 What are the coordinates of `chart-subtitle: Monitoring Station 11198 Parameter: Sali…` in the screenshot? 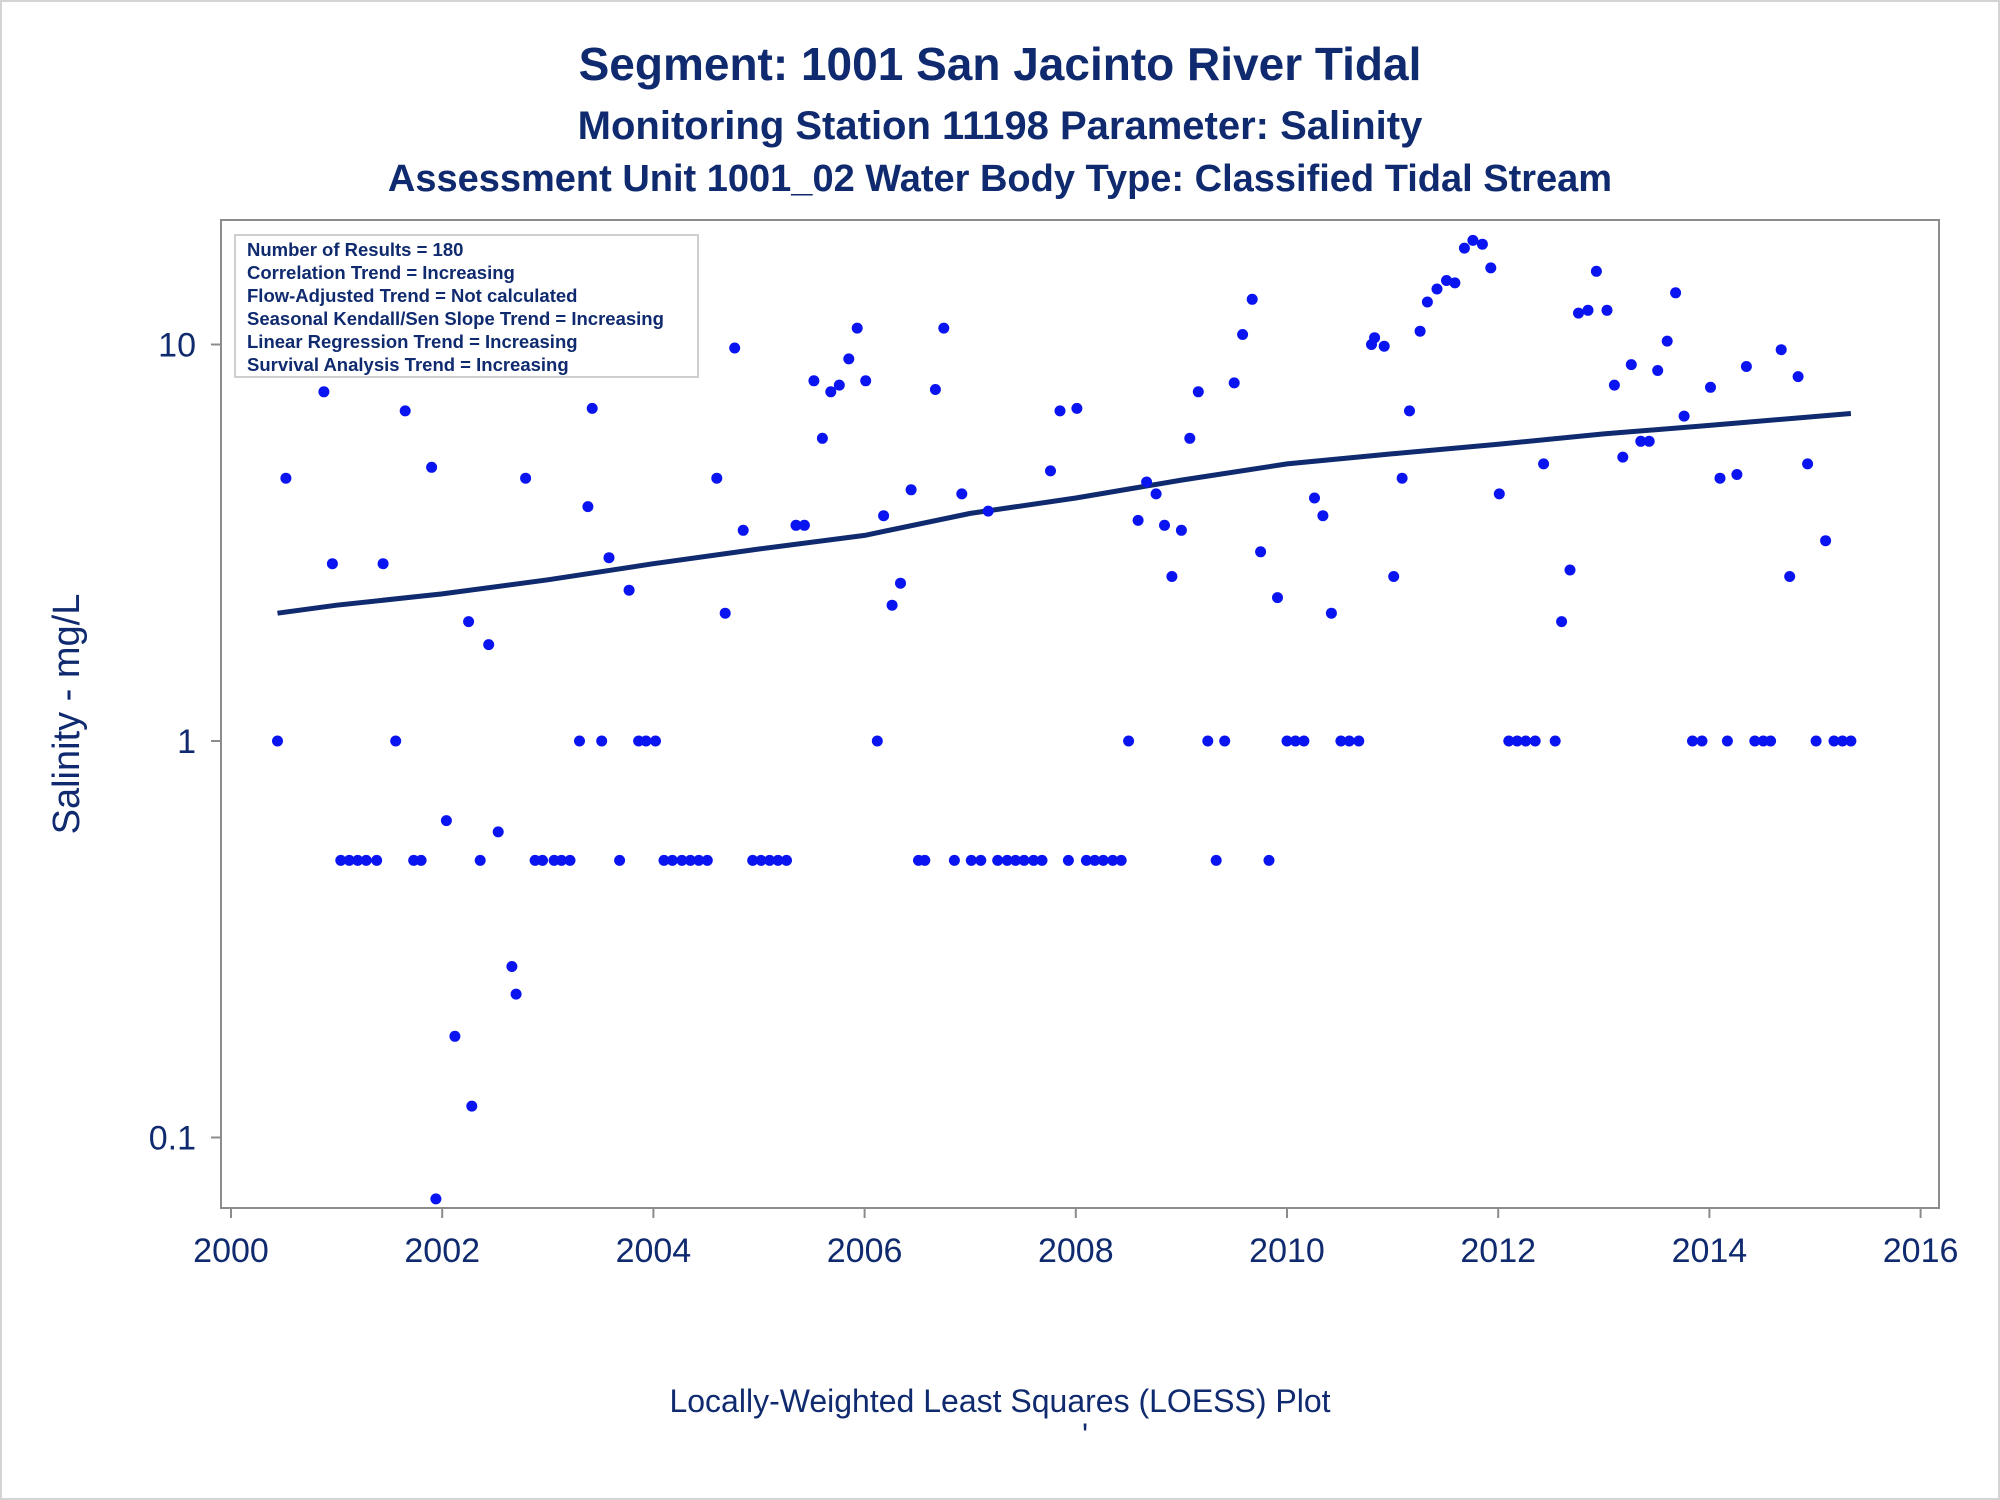 It's located at (1000, 126).